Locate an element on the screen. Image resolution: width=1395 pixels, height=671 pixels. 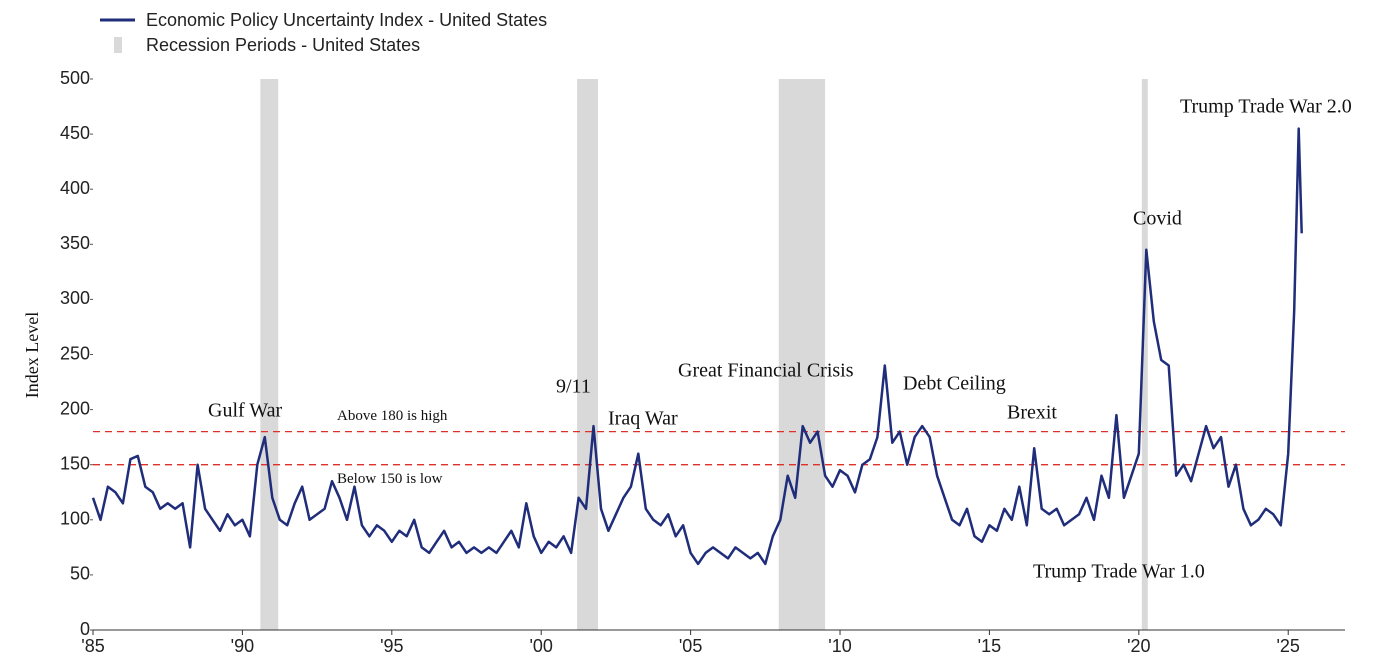
x-tick-label: '20 is located at coordinates (1138, 646).